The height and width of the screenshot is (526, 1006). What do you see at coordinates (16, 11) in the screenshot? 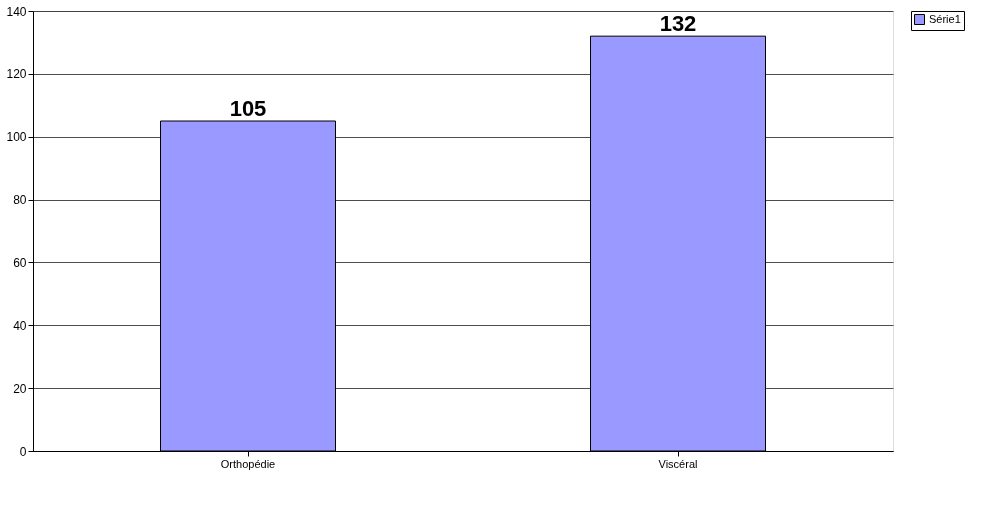
I see `y-tick-label: 140` at bounding box center [16, 11].